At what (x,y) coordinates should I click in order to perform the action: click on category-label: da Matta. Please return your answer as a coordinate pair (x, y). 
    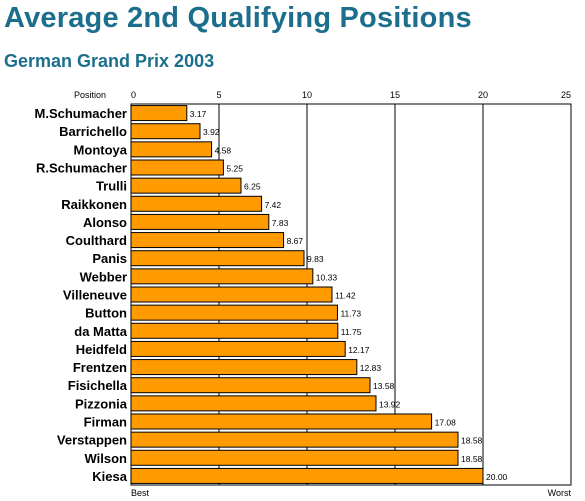
    Looking at the image, I should click on (101, 331).